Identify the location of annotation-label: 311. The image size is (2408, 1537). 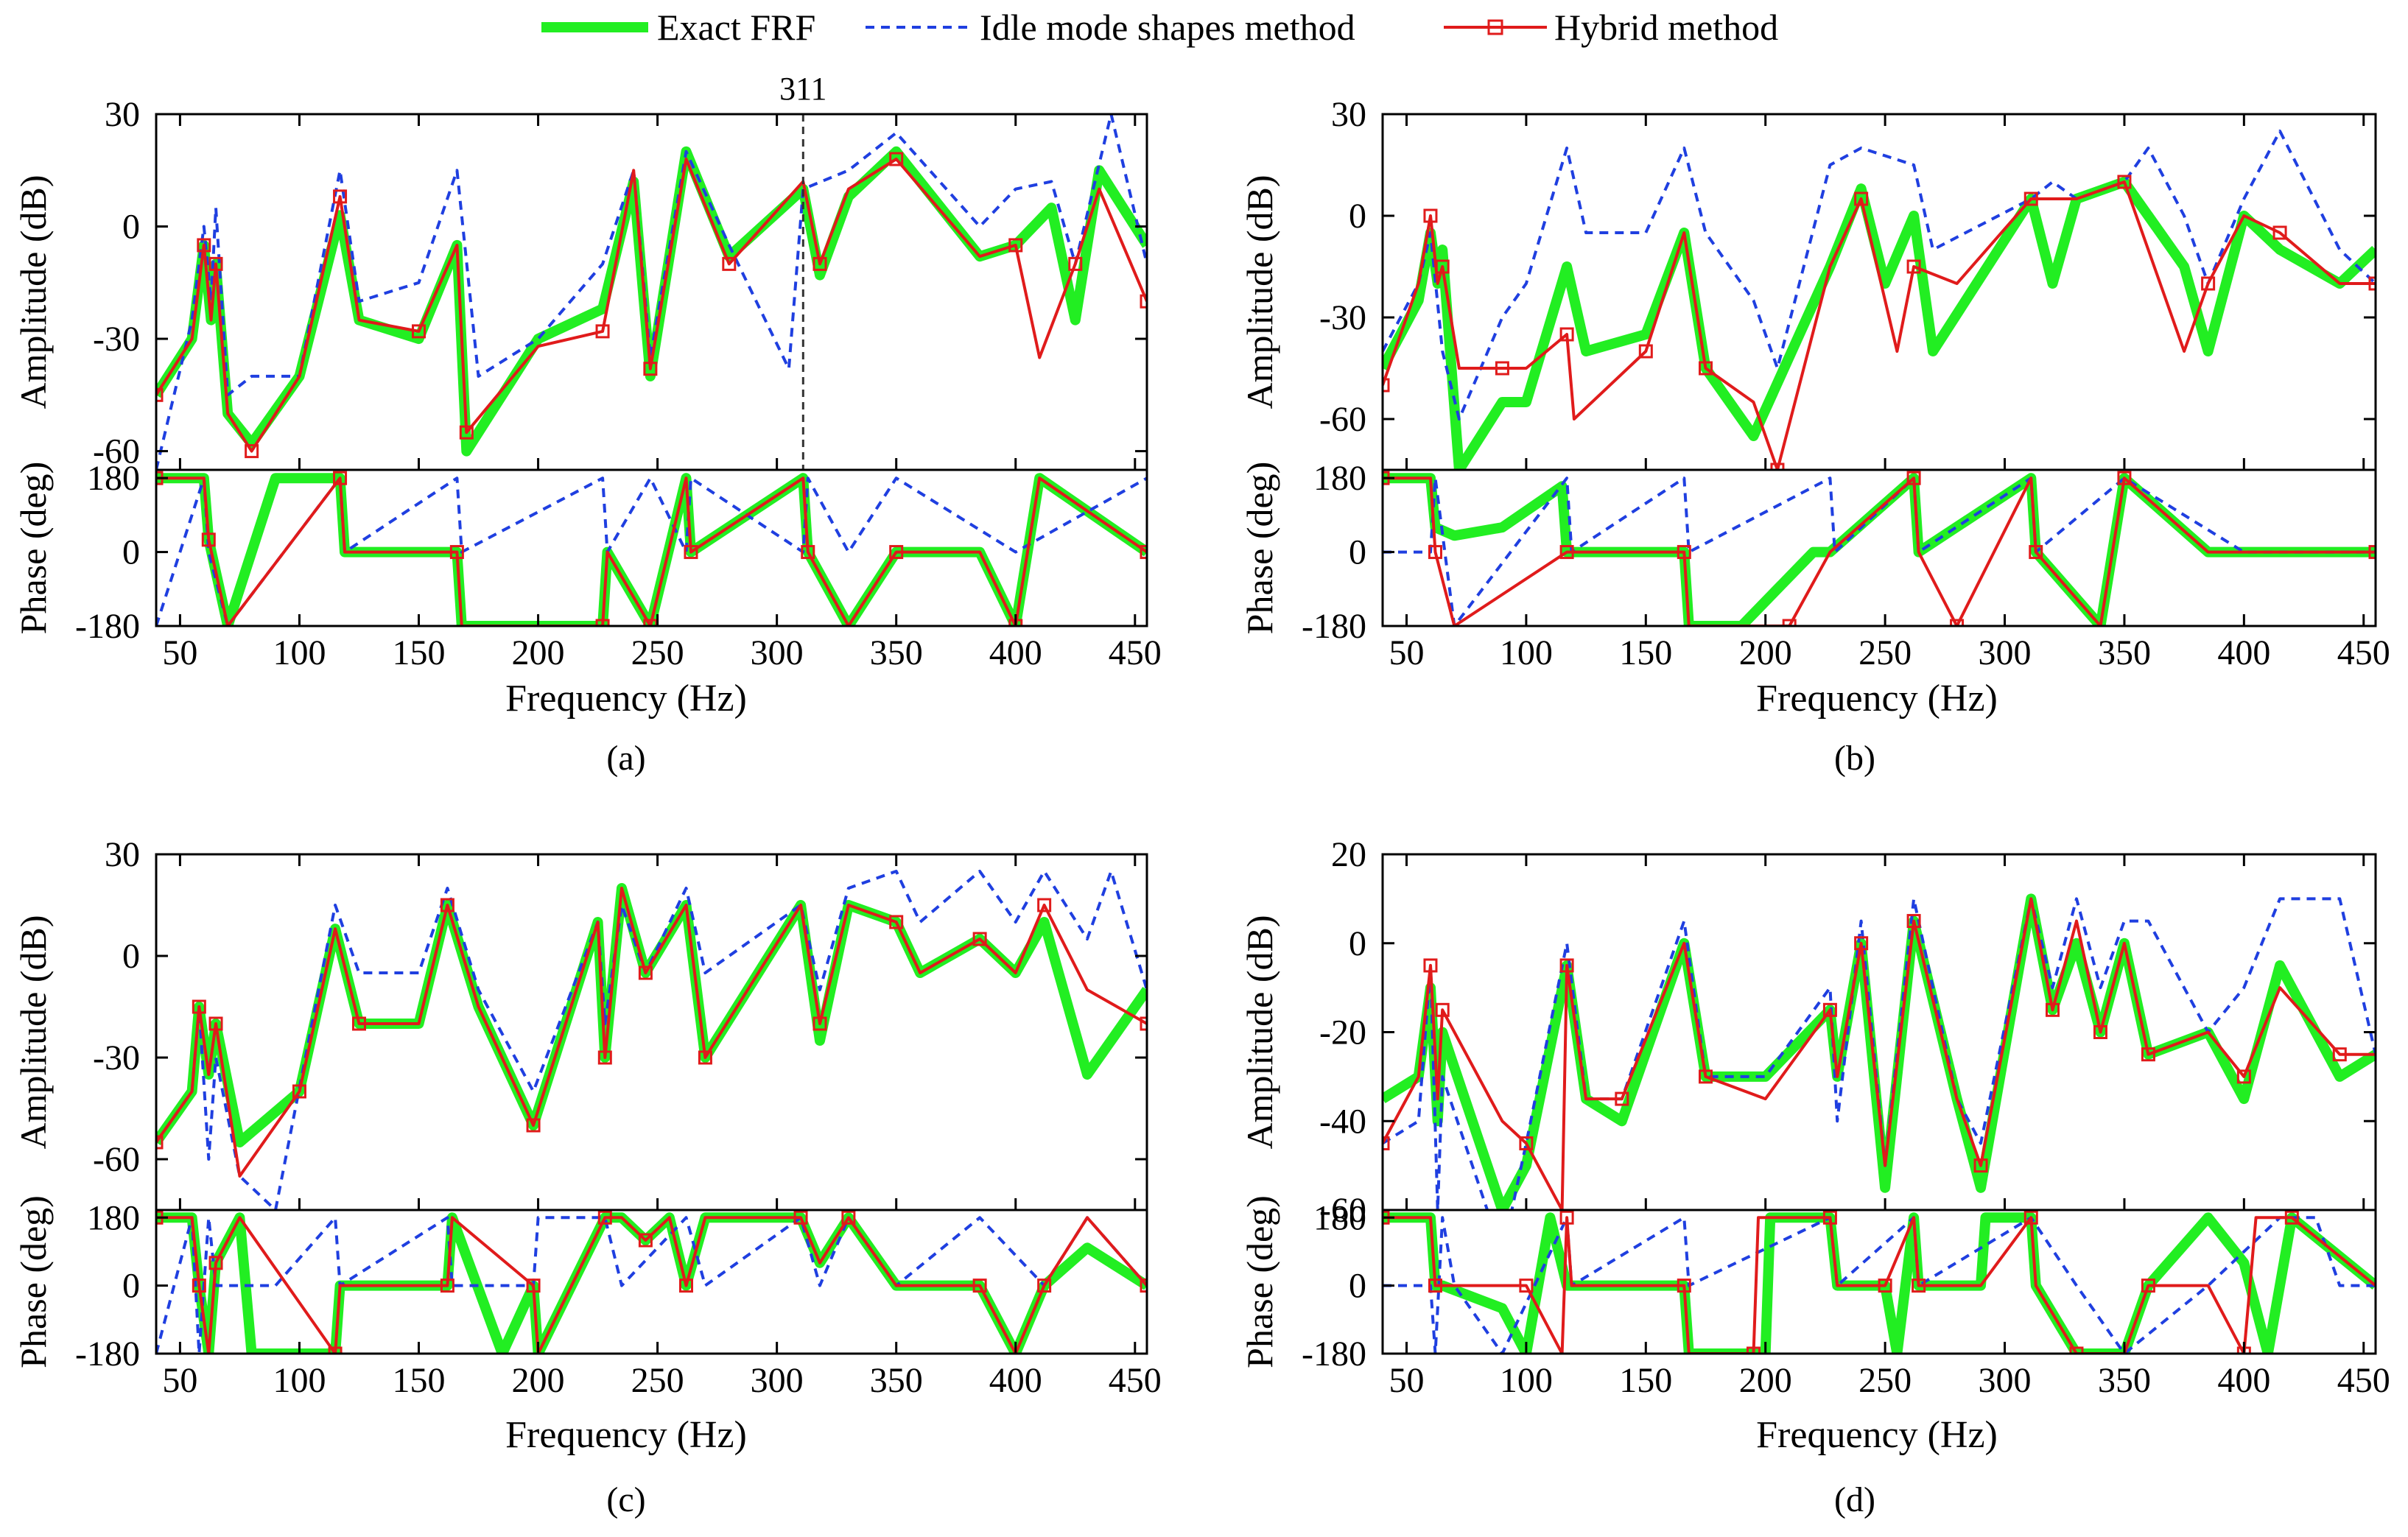
(803, 89).